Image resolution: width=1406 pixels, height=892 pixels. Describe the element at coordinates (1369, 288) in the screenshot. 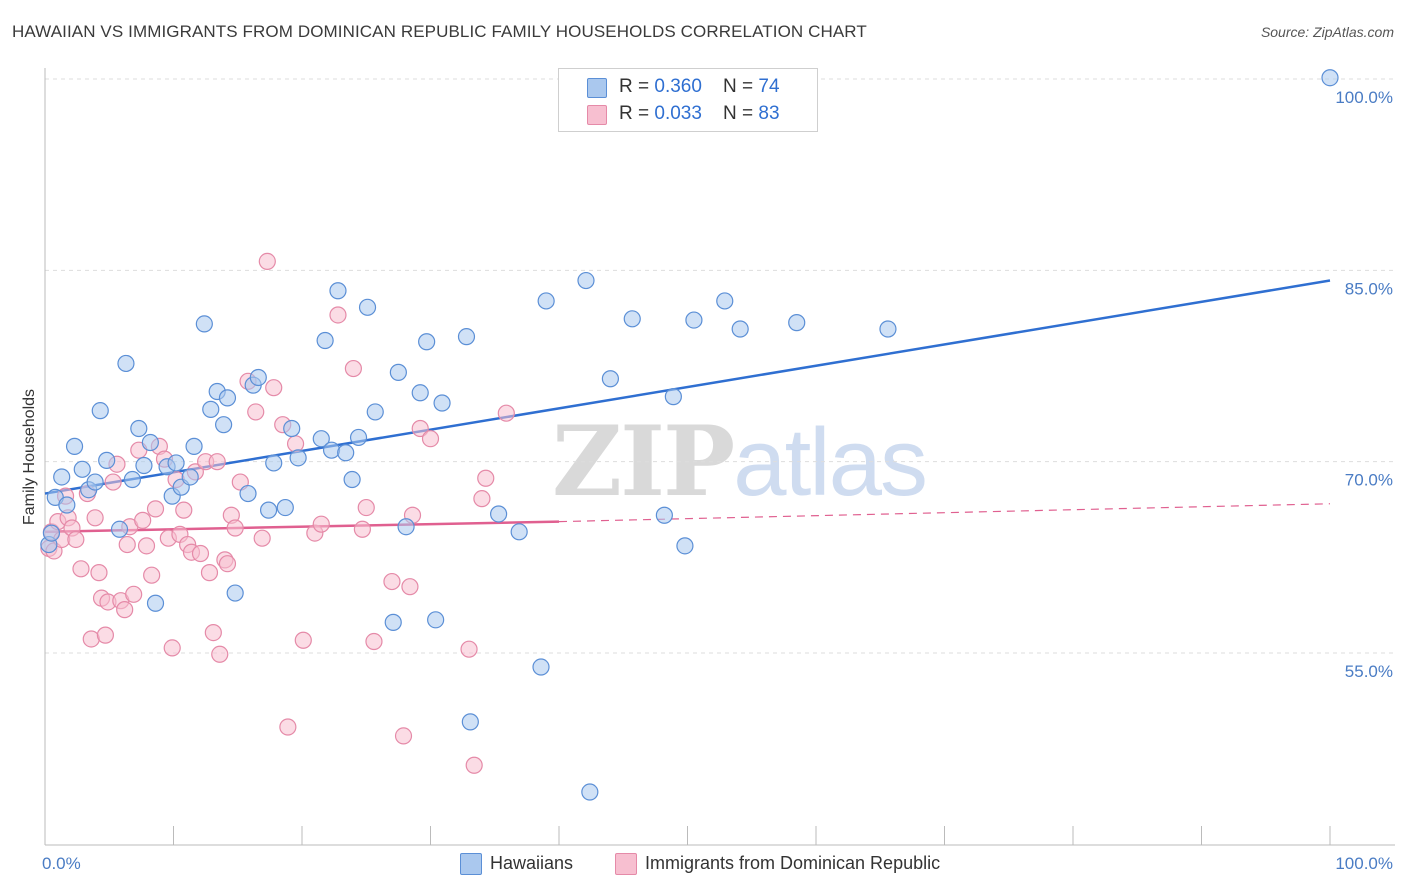

I see `y-tick-label: 85.0%` at that location.